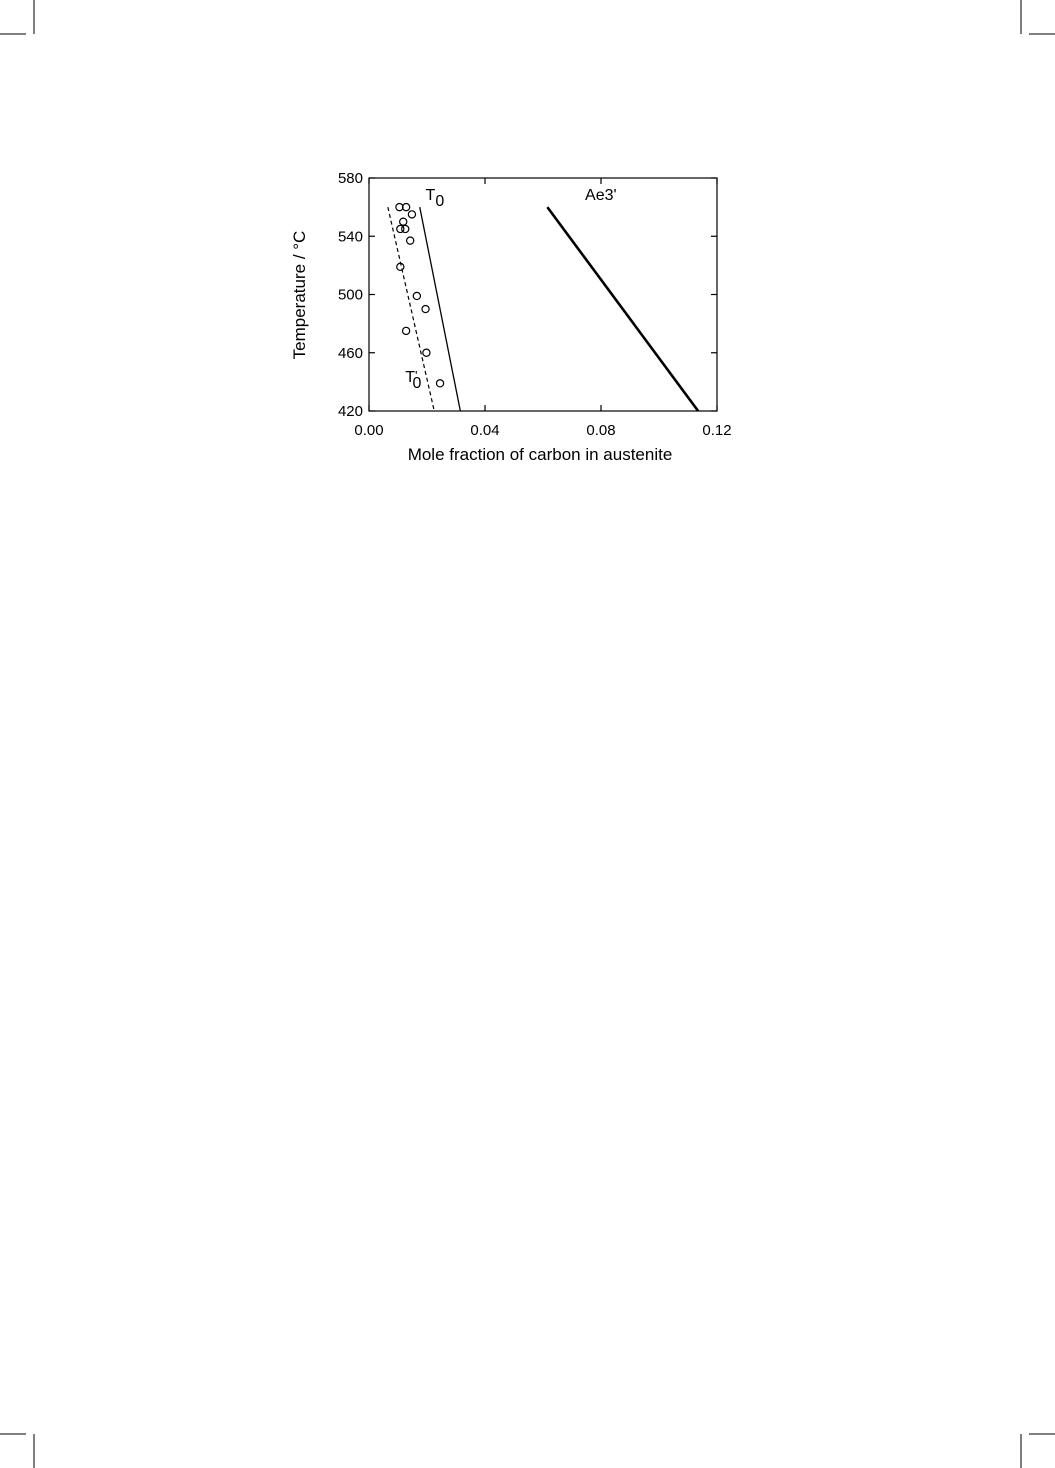  What do you see at coordinates (350, 411) in the screenshot?
I see `y-tick-label-0: 420` at bounding box center [350, 411].